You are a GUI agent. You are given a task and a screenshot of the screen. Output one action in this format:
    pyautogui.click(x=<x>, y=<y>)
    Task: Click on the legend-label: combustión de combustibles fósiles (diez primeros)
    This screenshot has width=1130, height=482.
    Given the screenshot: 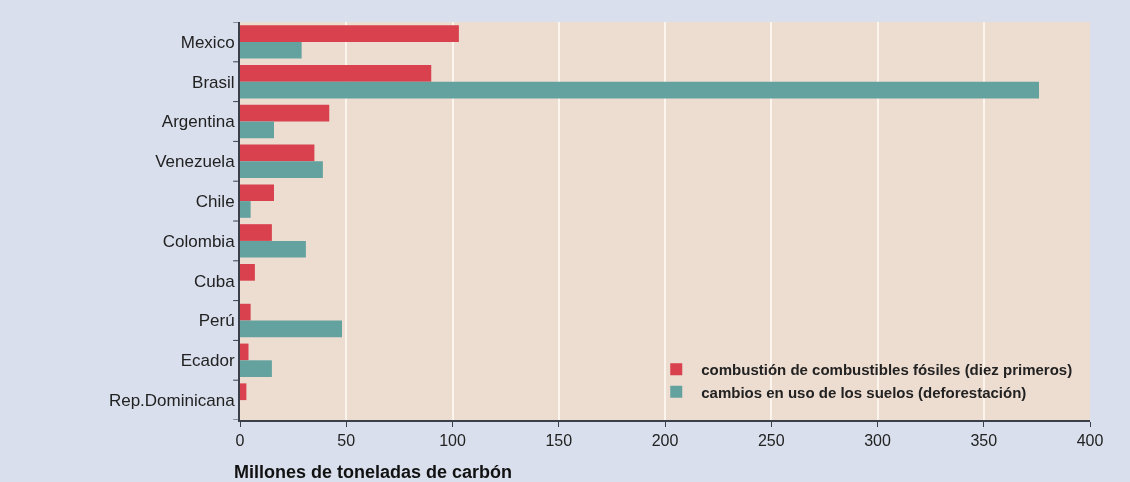 What is the action you would take?
    pyautogui.click(x=887, y=370)
    